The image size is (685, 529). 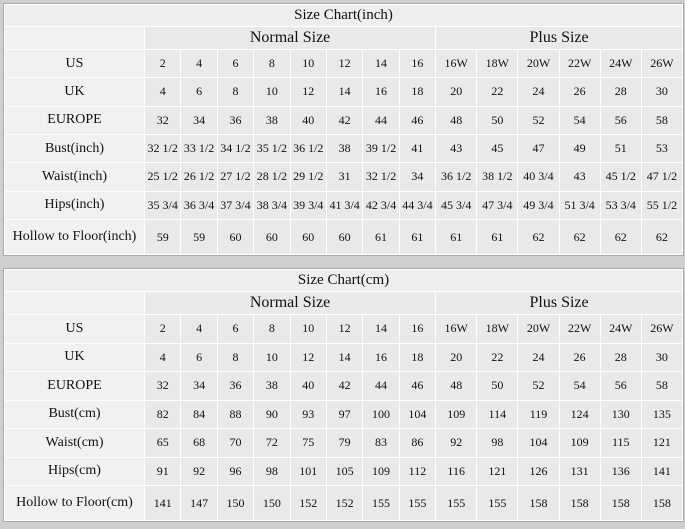 I want to click on table-row: EUROPE 32 34 36 38 40 42 44 46 48 50 52 54 56 58, so click(x=344, y=120).